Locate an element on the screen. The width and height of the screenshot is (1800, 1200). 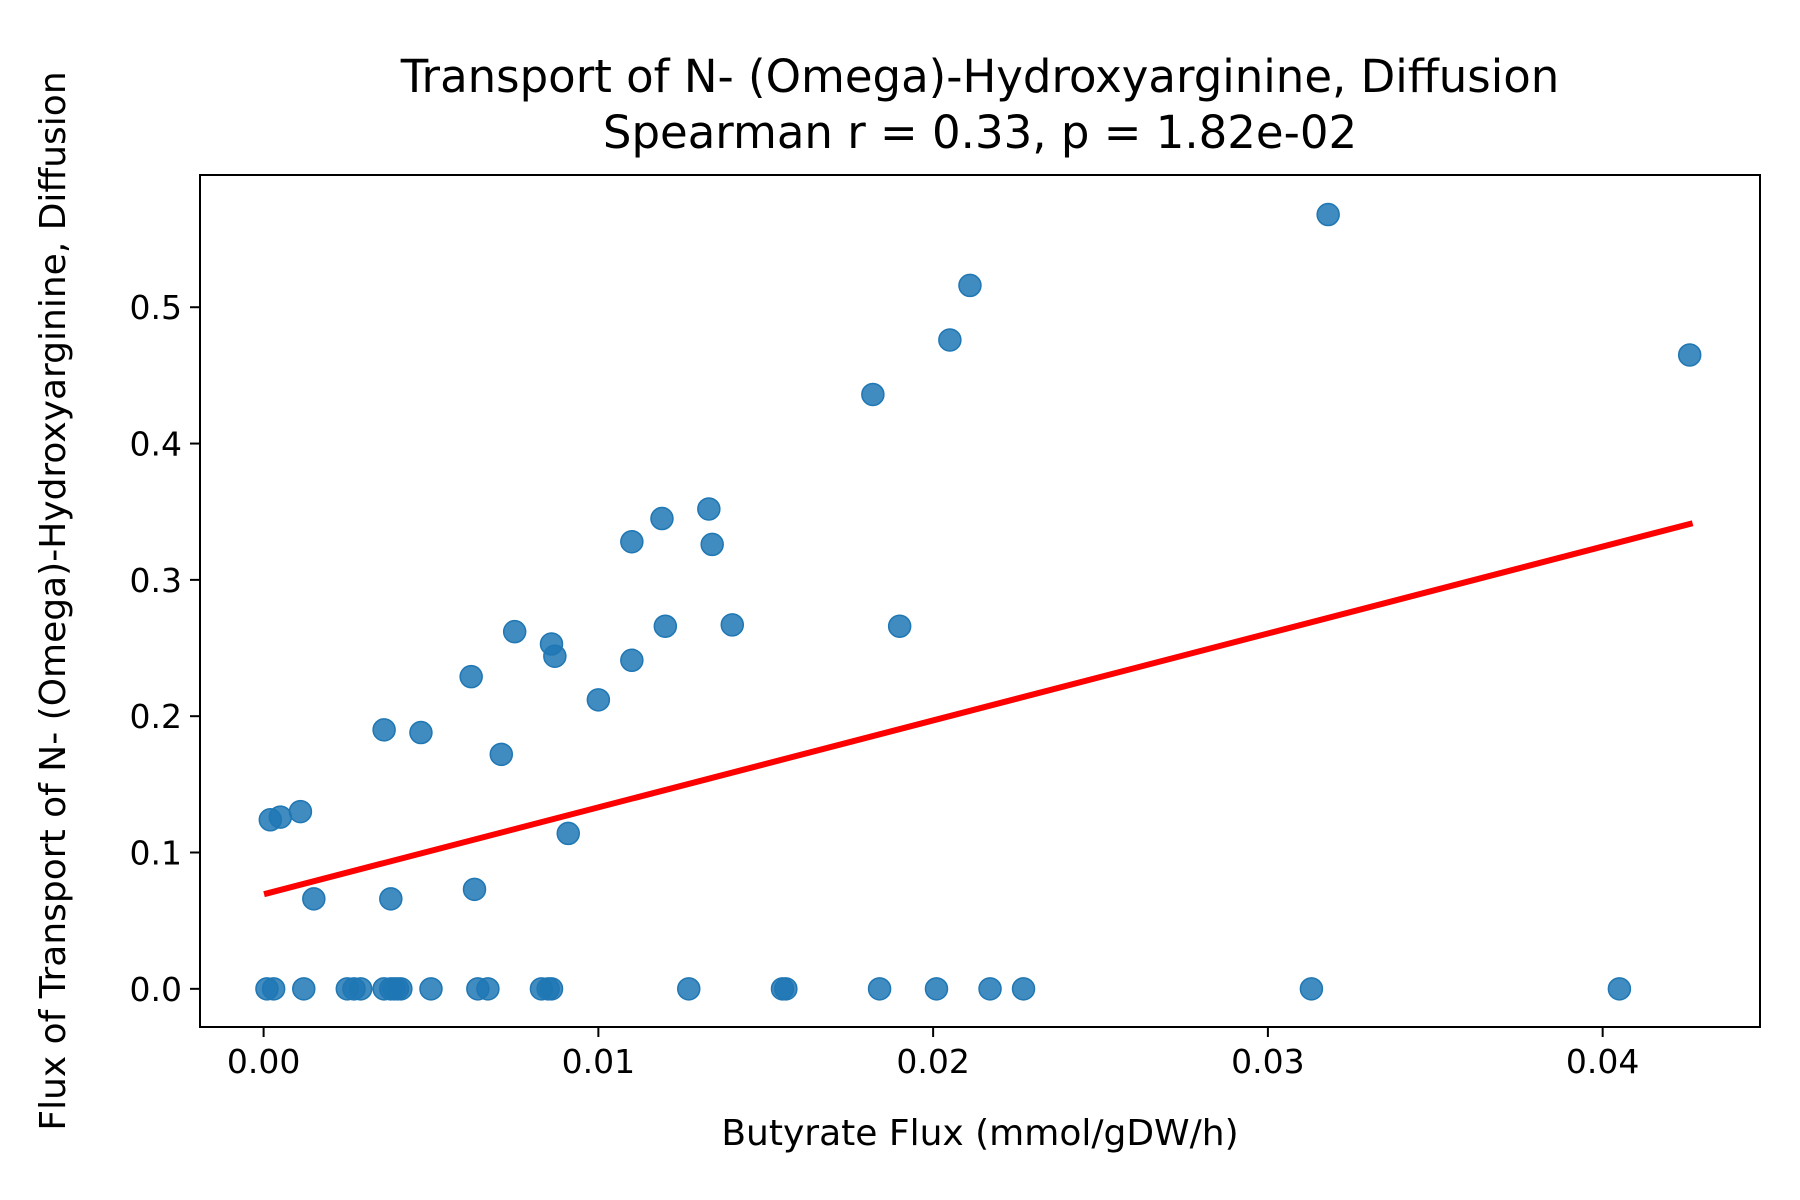
y-tick-label: 0.2 is located at coordinates (156, 716).